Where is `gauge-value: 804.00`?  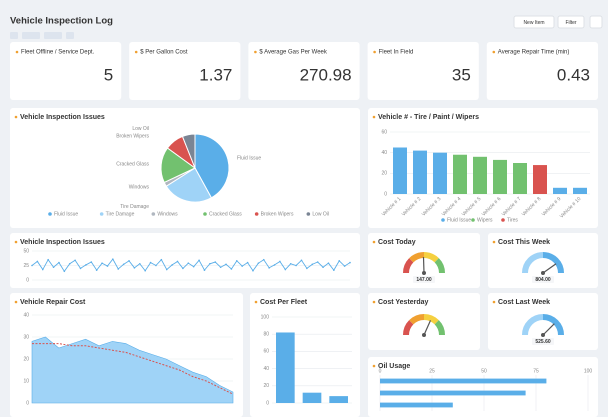
gauge-value: 804.00 is located at coordinates (543, 280).